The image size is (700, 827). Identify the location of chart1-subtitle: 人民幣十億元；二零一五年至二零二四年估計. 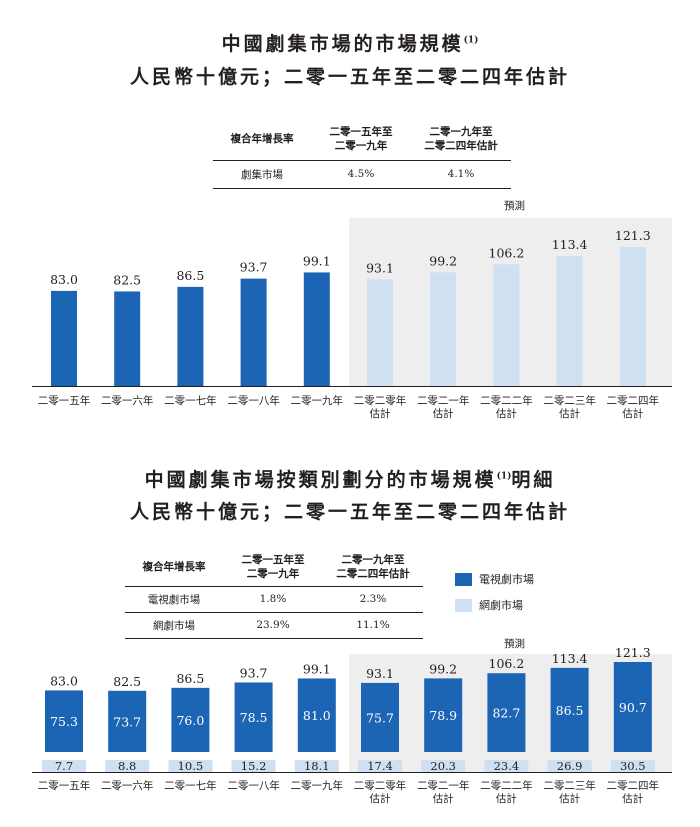
(349, 77).